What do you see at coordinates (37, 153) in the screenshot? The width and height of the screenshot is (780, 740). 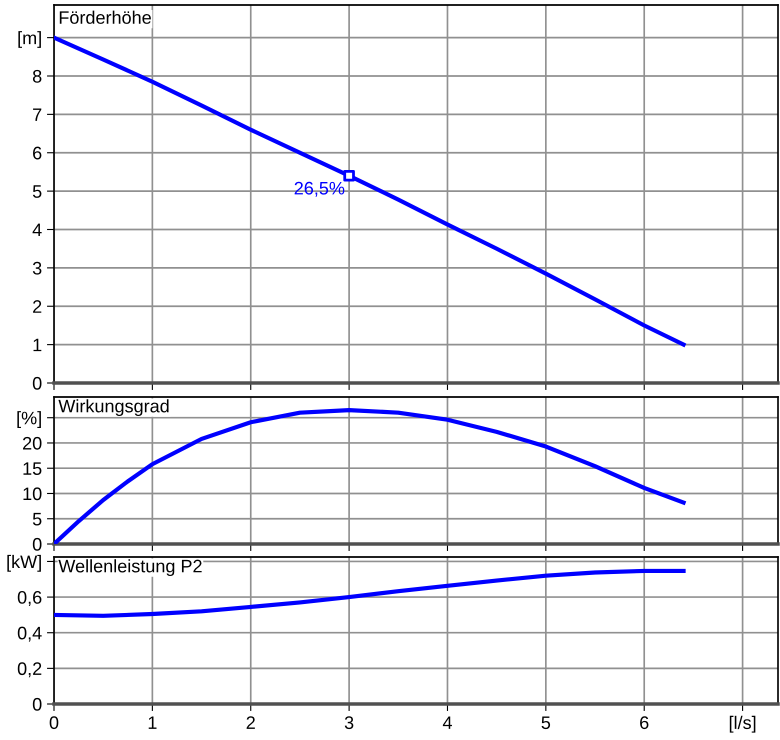 I see `y-tick-label: 6` at bounding box center [37, 153].